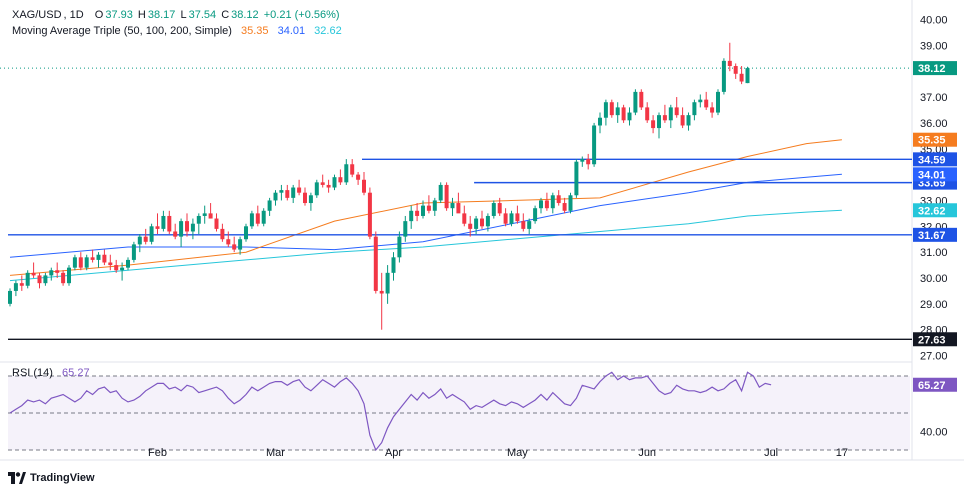  Describe the element at coordinates (51, 478) in the screenshot. I see `tradingview-watermark: TradingView` at that location.